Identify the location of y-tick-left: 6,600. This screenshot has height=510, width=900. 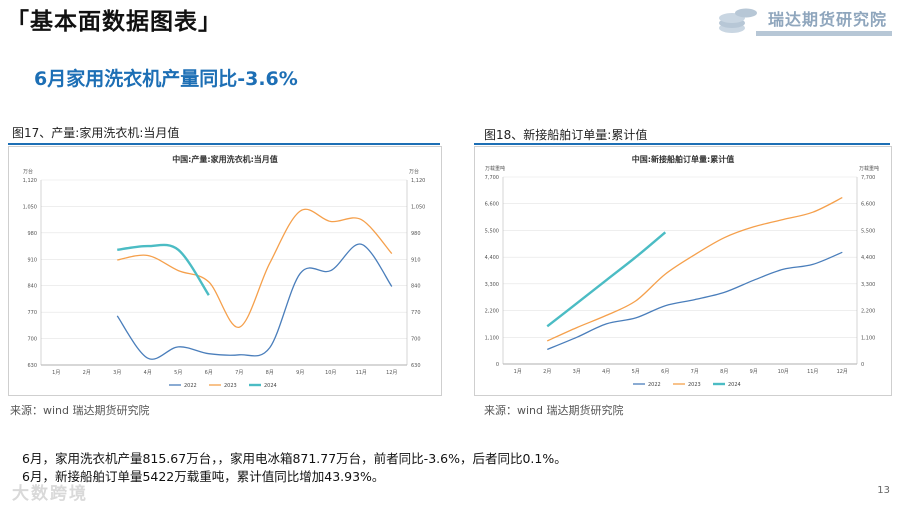
(492, 205).